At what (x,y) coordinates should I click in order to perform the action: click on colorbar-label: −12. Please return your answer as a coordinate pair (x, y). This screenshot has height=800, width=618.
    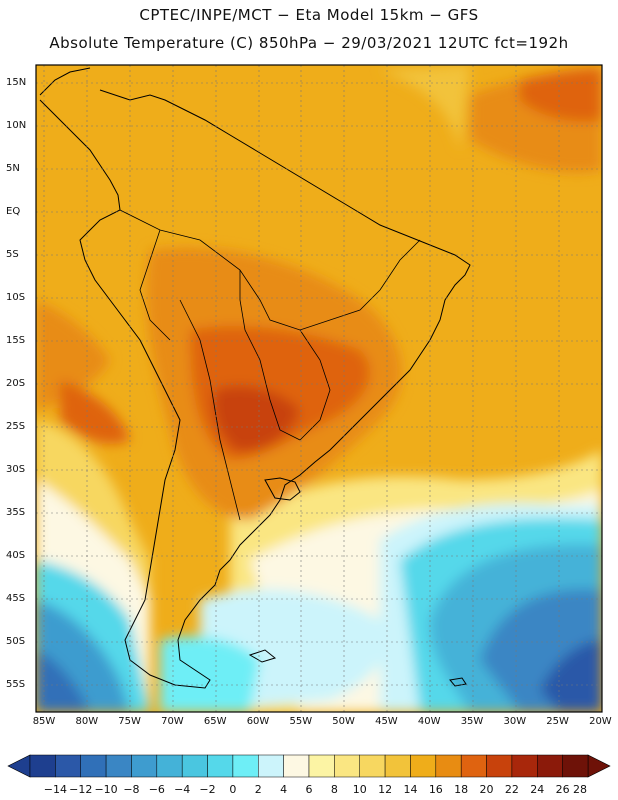
    Looking at the image, I should click on (81, 789).